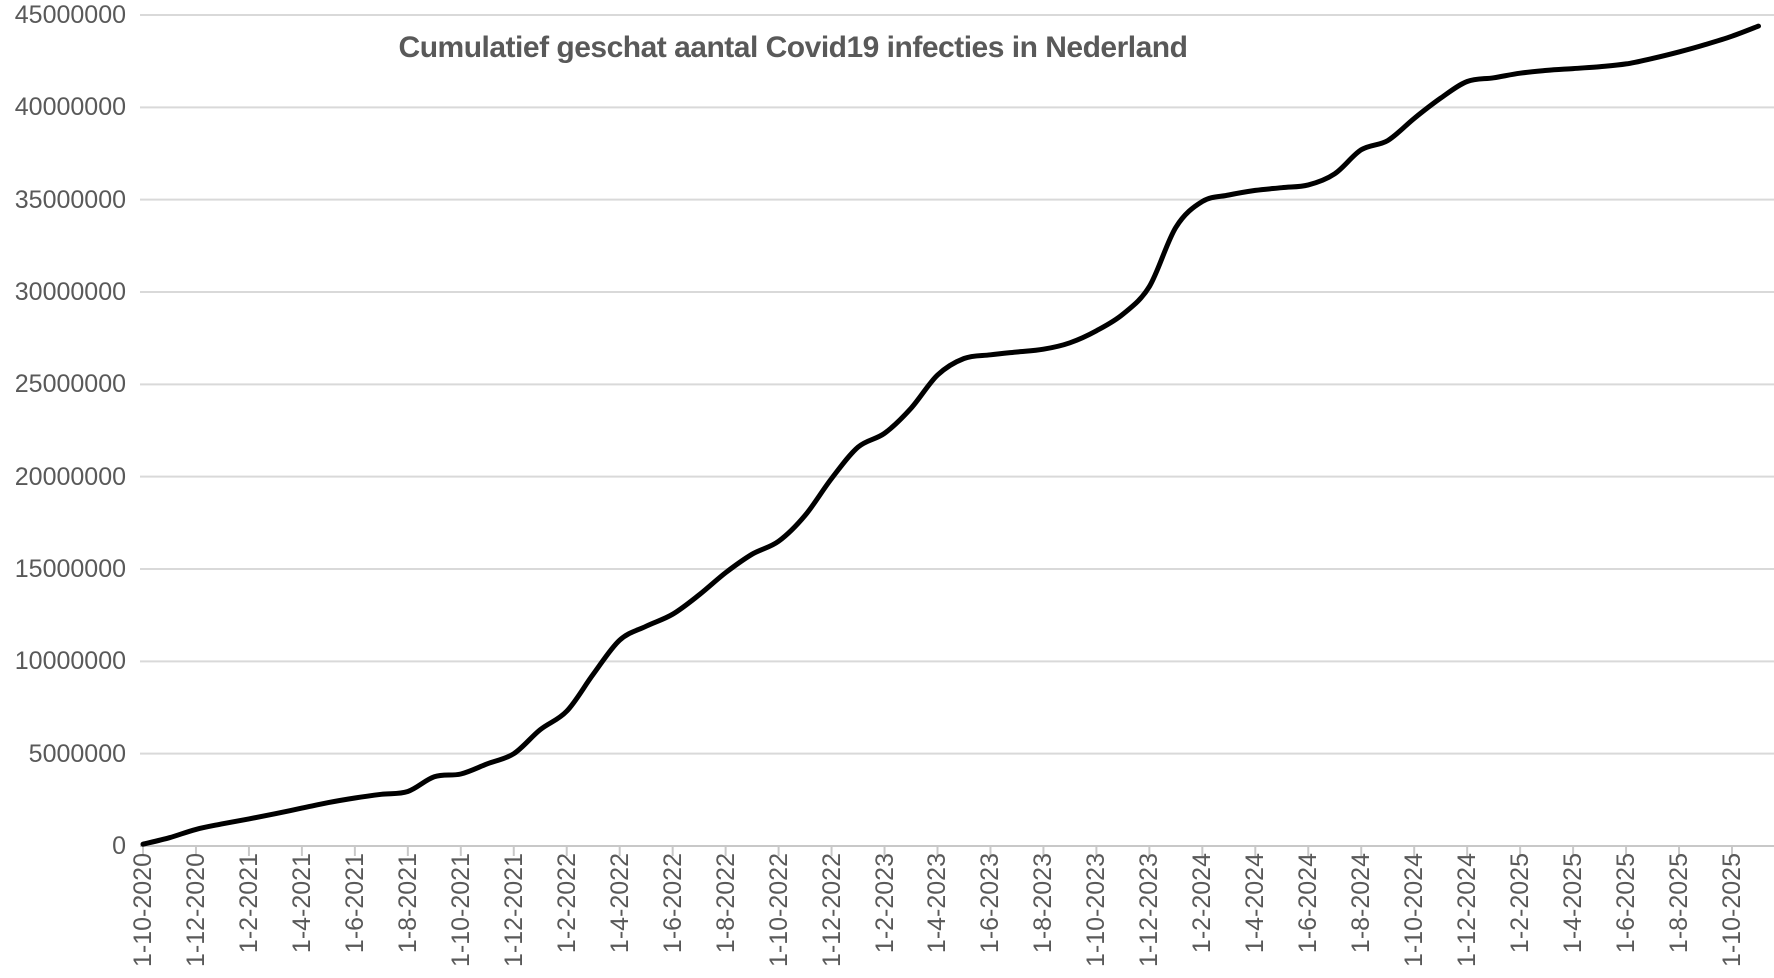  I want to click on x-axis-tick-label: 1-12-2020, so click(195, 910).